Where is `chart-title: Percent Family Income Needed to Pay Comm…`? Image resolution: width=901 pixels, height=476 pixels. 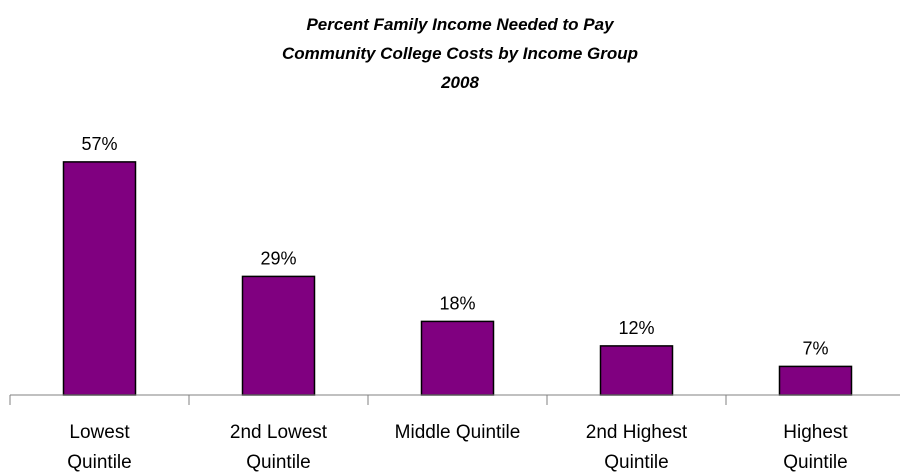 chart-title: Percent Family Income Needed to Pay Comm… is located at coordinates (460, 53).